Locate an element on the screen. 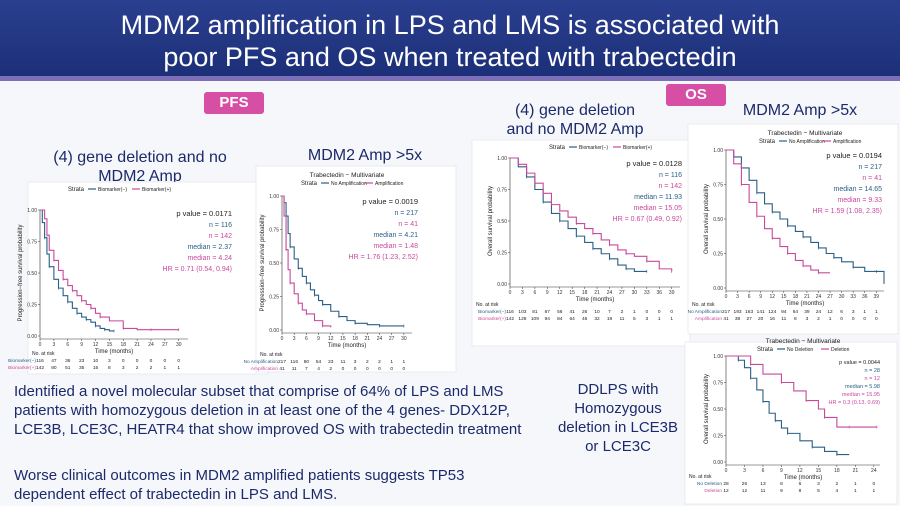 This screenshot has height=506, width=900. os_mdm2-median-positive: median = 9.33 is located at coordinates (859, 200).